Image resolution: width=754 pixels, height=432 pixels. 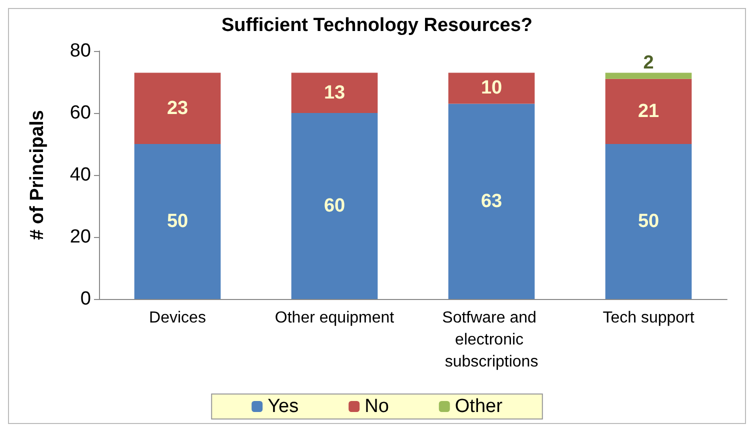 I want to click on y-axis-title: # of Principals, so click(x=37, y=175).